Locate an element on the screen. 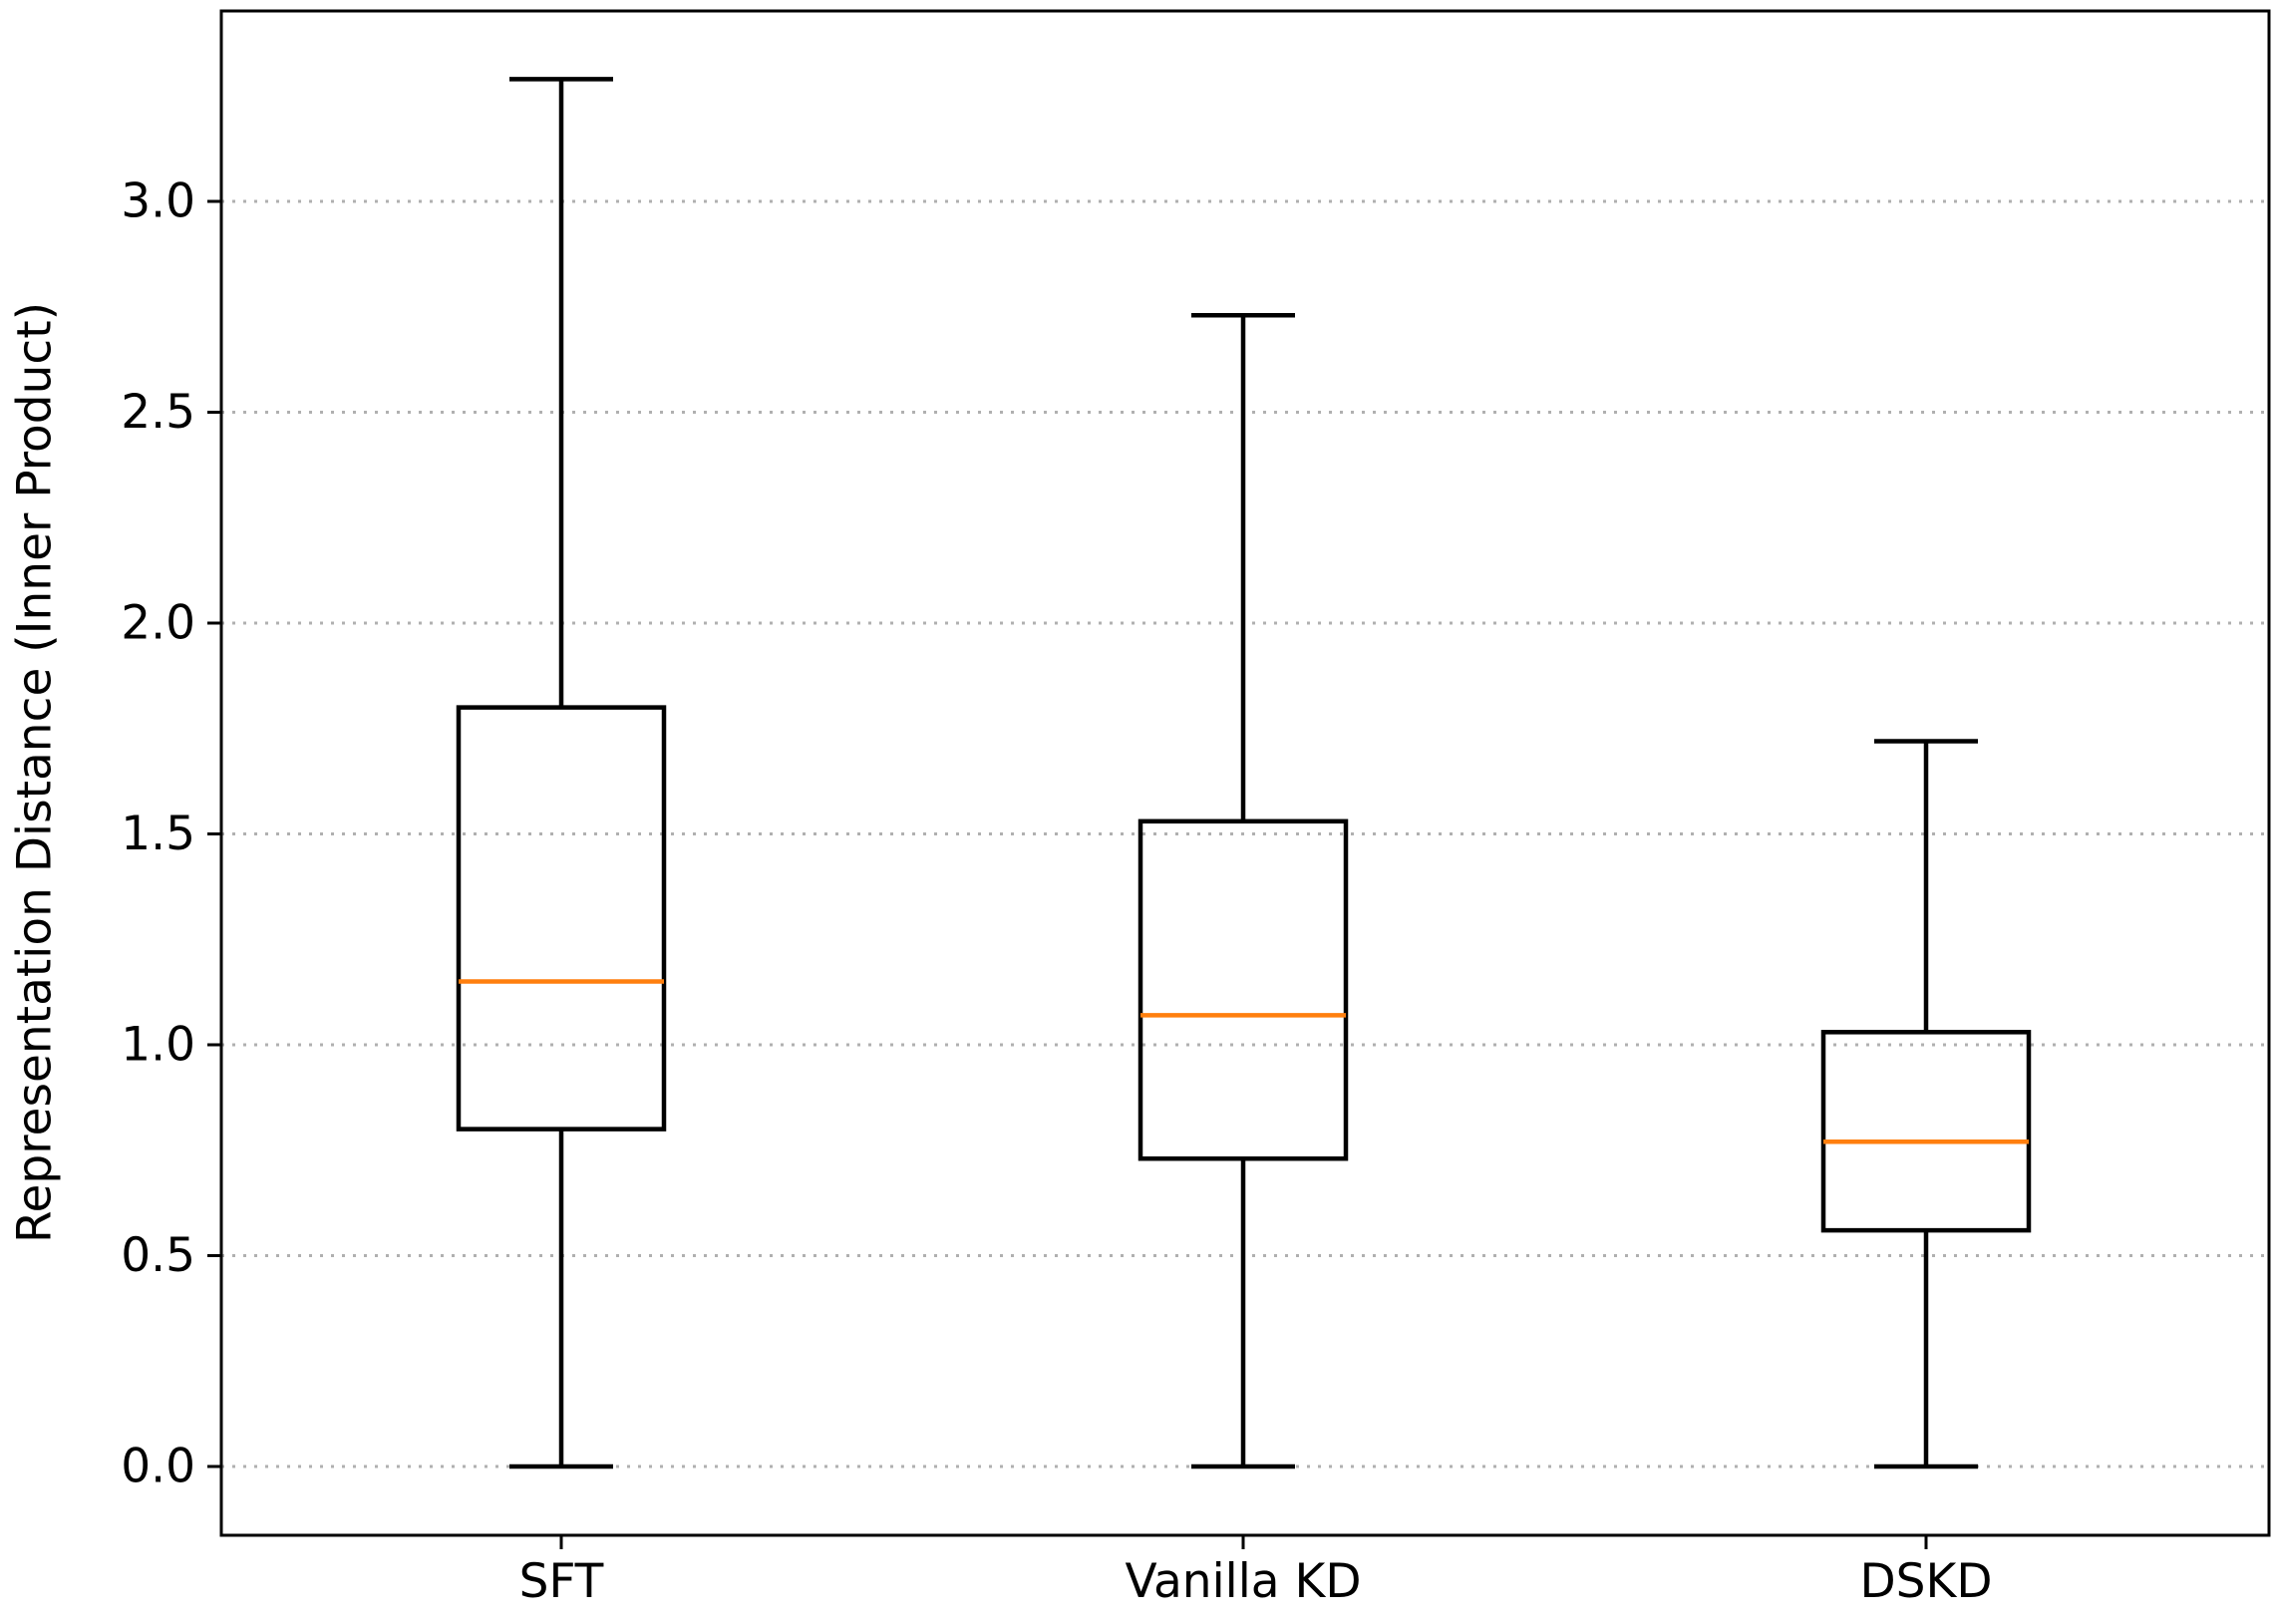  y-tick-label: 2.0 is located at coordinates (158, 623).